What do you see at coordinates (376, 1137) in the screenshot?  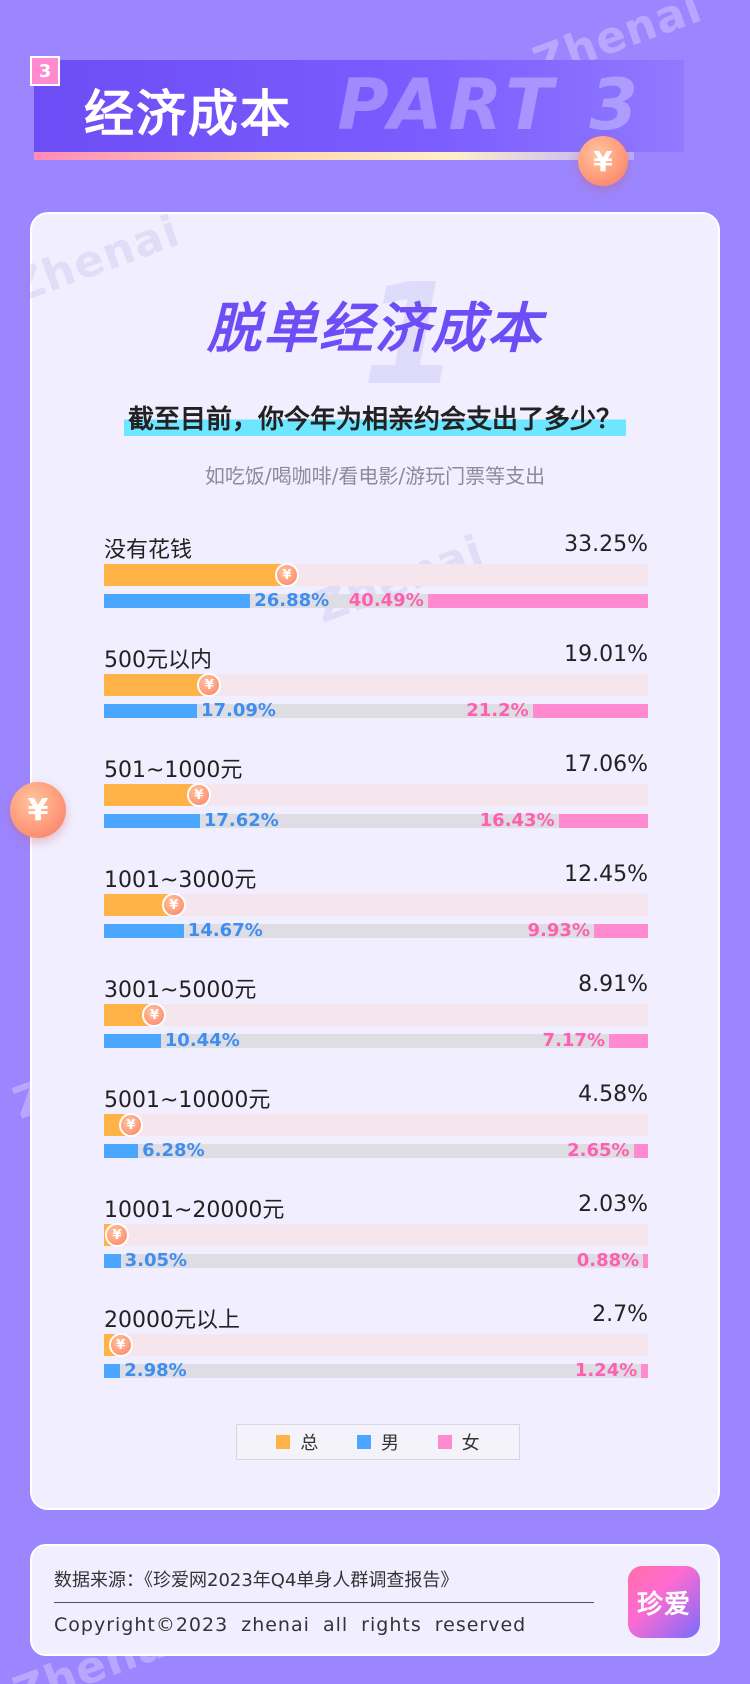 I see `chart-row: 5001~10000元 4.58% ¥6.28% 2.65%` at bounding box center [376, 1137].